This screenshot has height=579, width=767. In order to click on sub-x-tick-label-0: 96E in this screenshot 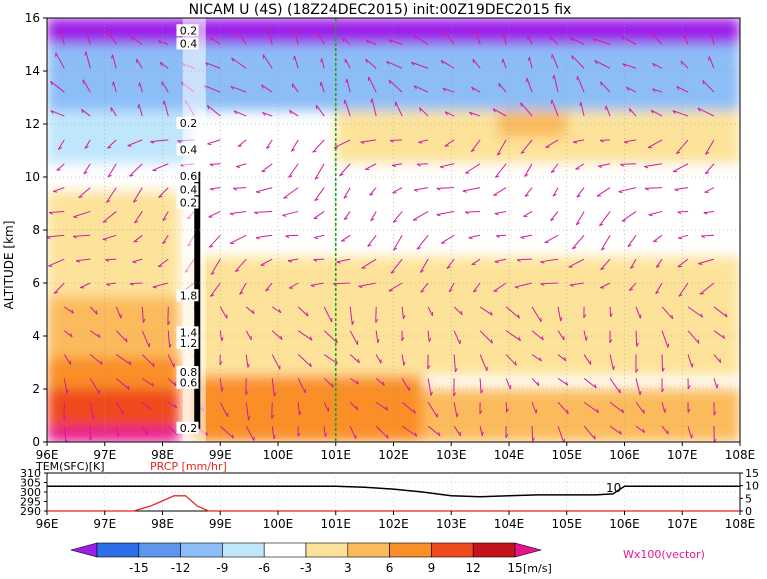, I will do `click(47, 524)`.